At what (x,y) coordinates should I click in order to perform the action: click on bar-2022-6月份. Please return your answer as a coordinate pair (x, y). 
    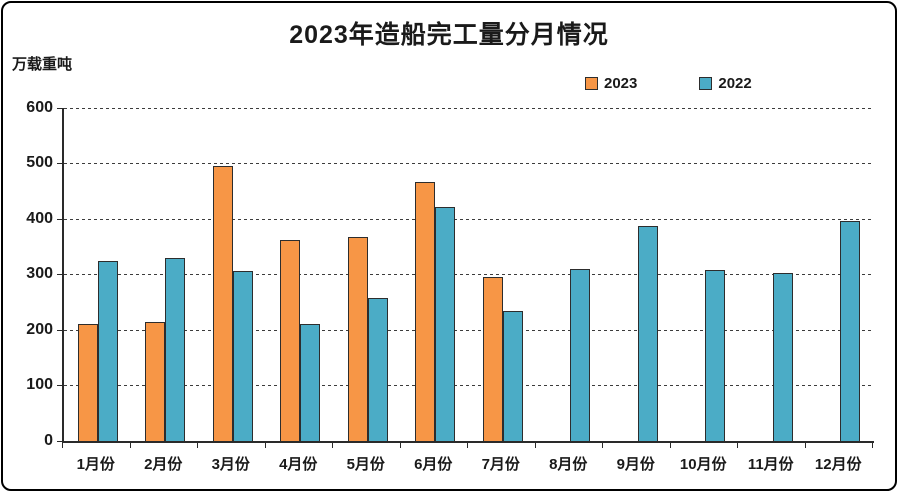
    Looking at the image, I should click on (445, 324).